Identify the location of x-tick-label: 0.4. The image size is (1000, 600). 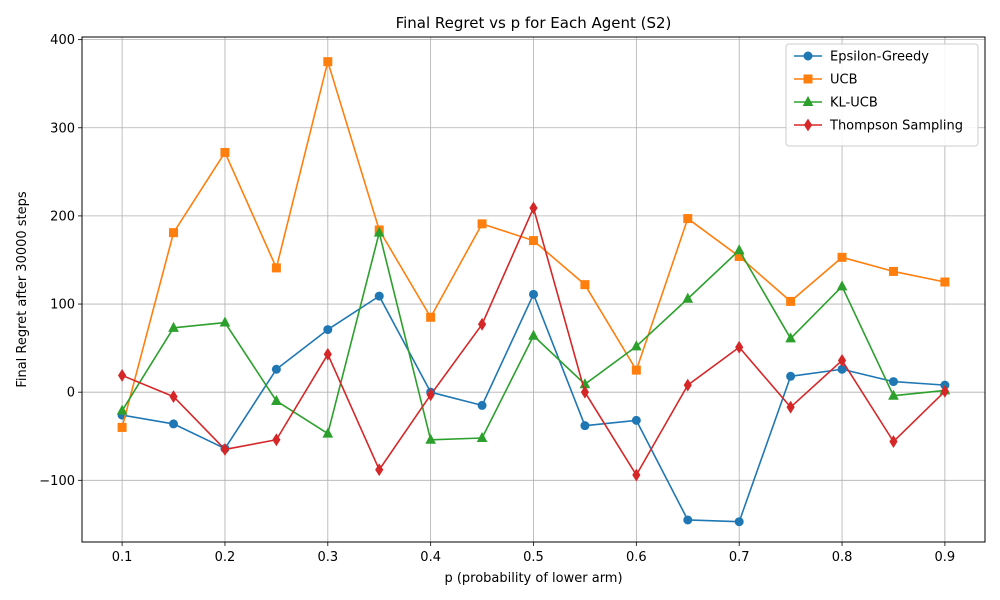
(430, 557).